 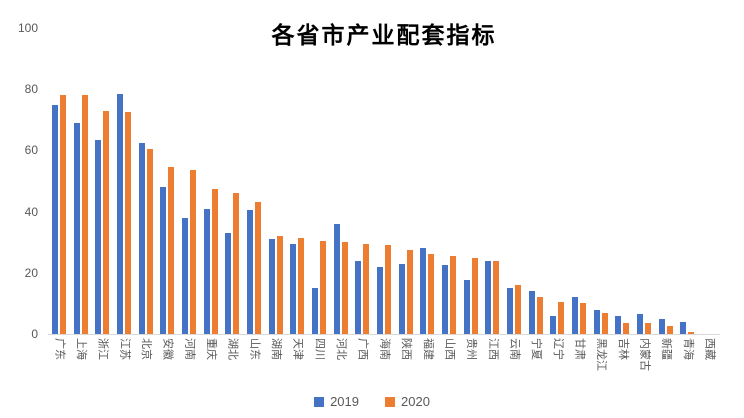 What do you see at coordinates (81, 365) in the screenshot?
I see `x-axis-label-cell: 上海` at bounding box center [81, 365].